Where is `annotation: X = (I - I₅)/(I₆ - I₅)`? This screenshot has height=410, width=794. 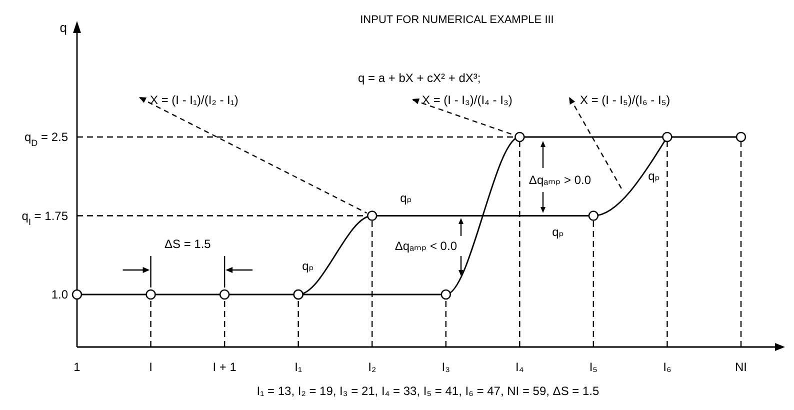 annotation: X = (I - I₅)/(I₆ - I₅) is located at coordinates (625, 100).